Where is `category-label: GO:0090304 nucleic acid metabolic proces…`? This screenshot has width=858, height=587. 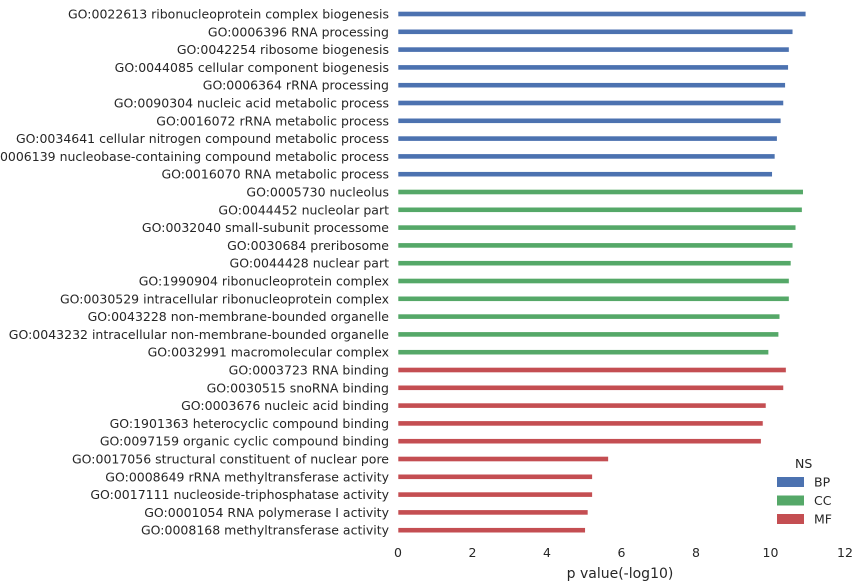
category-label: GO:0090304 nucleic acid metabolic proces… is located at coordinates (251, 103).